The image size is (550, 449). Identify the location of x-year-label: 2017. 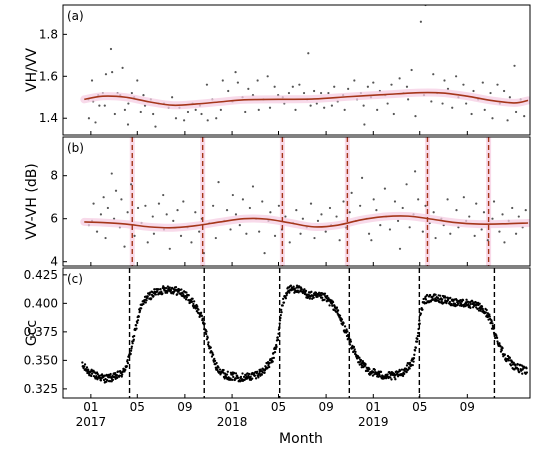
(91, 422).